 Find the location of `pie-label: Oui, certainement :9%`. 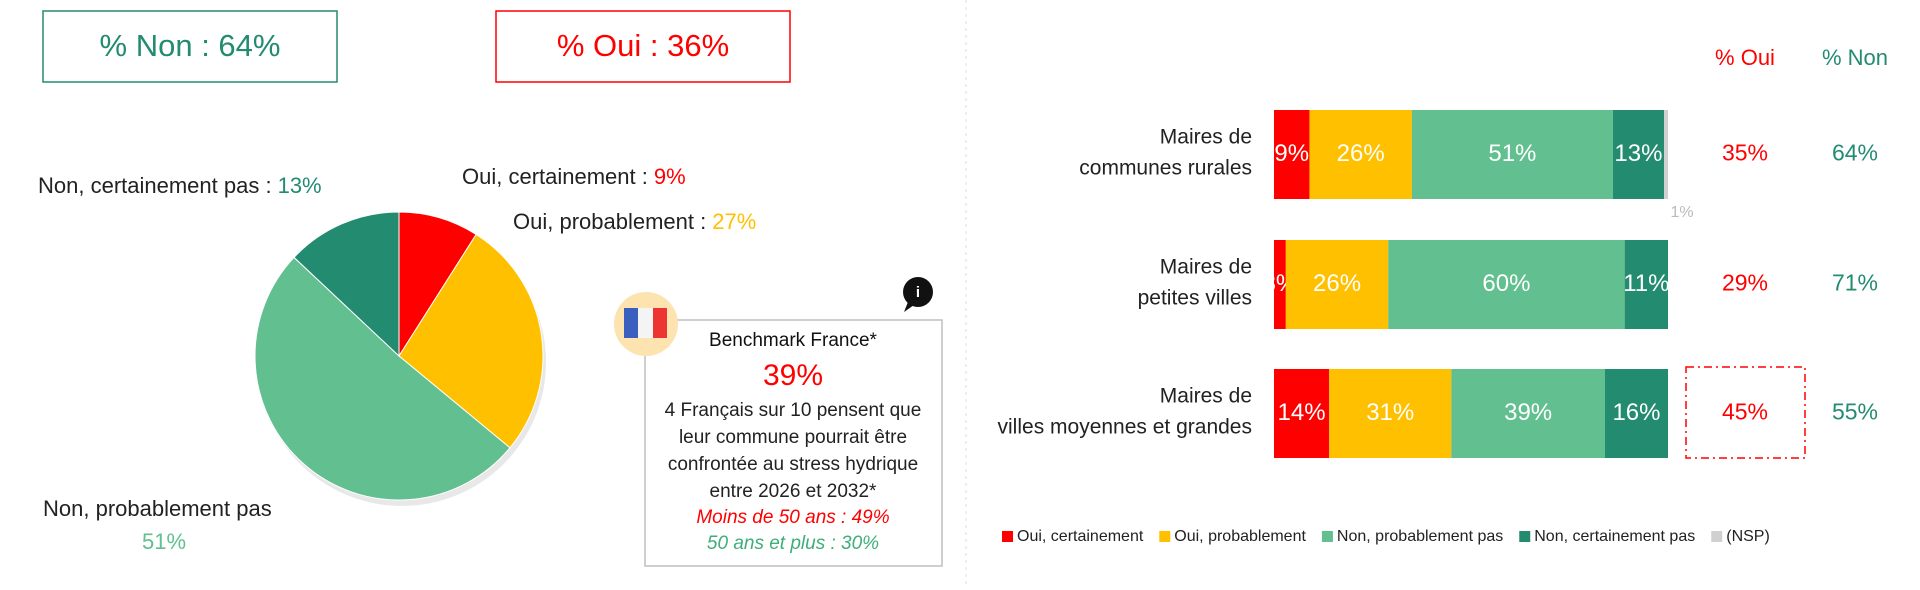

pie-label: Oui, certainement :9% is located at coordinates (574, 176).